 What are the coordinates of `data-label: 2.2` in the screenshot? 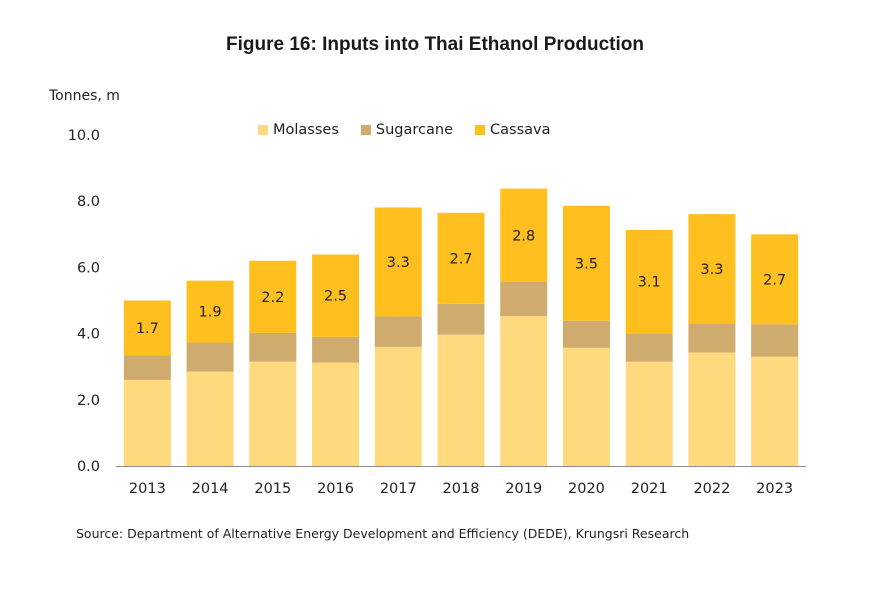 It's located at (272, 298).